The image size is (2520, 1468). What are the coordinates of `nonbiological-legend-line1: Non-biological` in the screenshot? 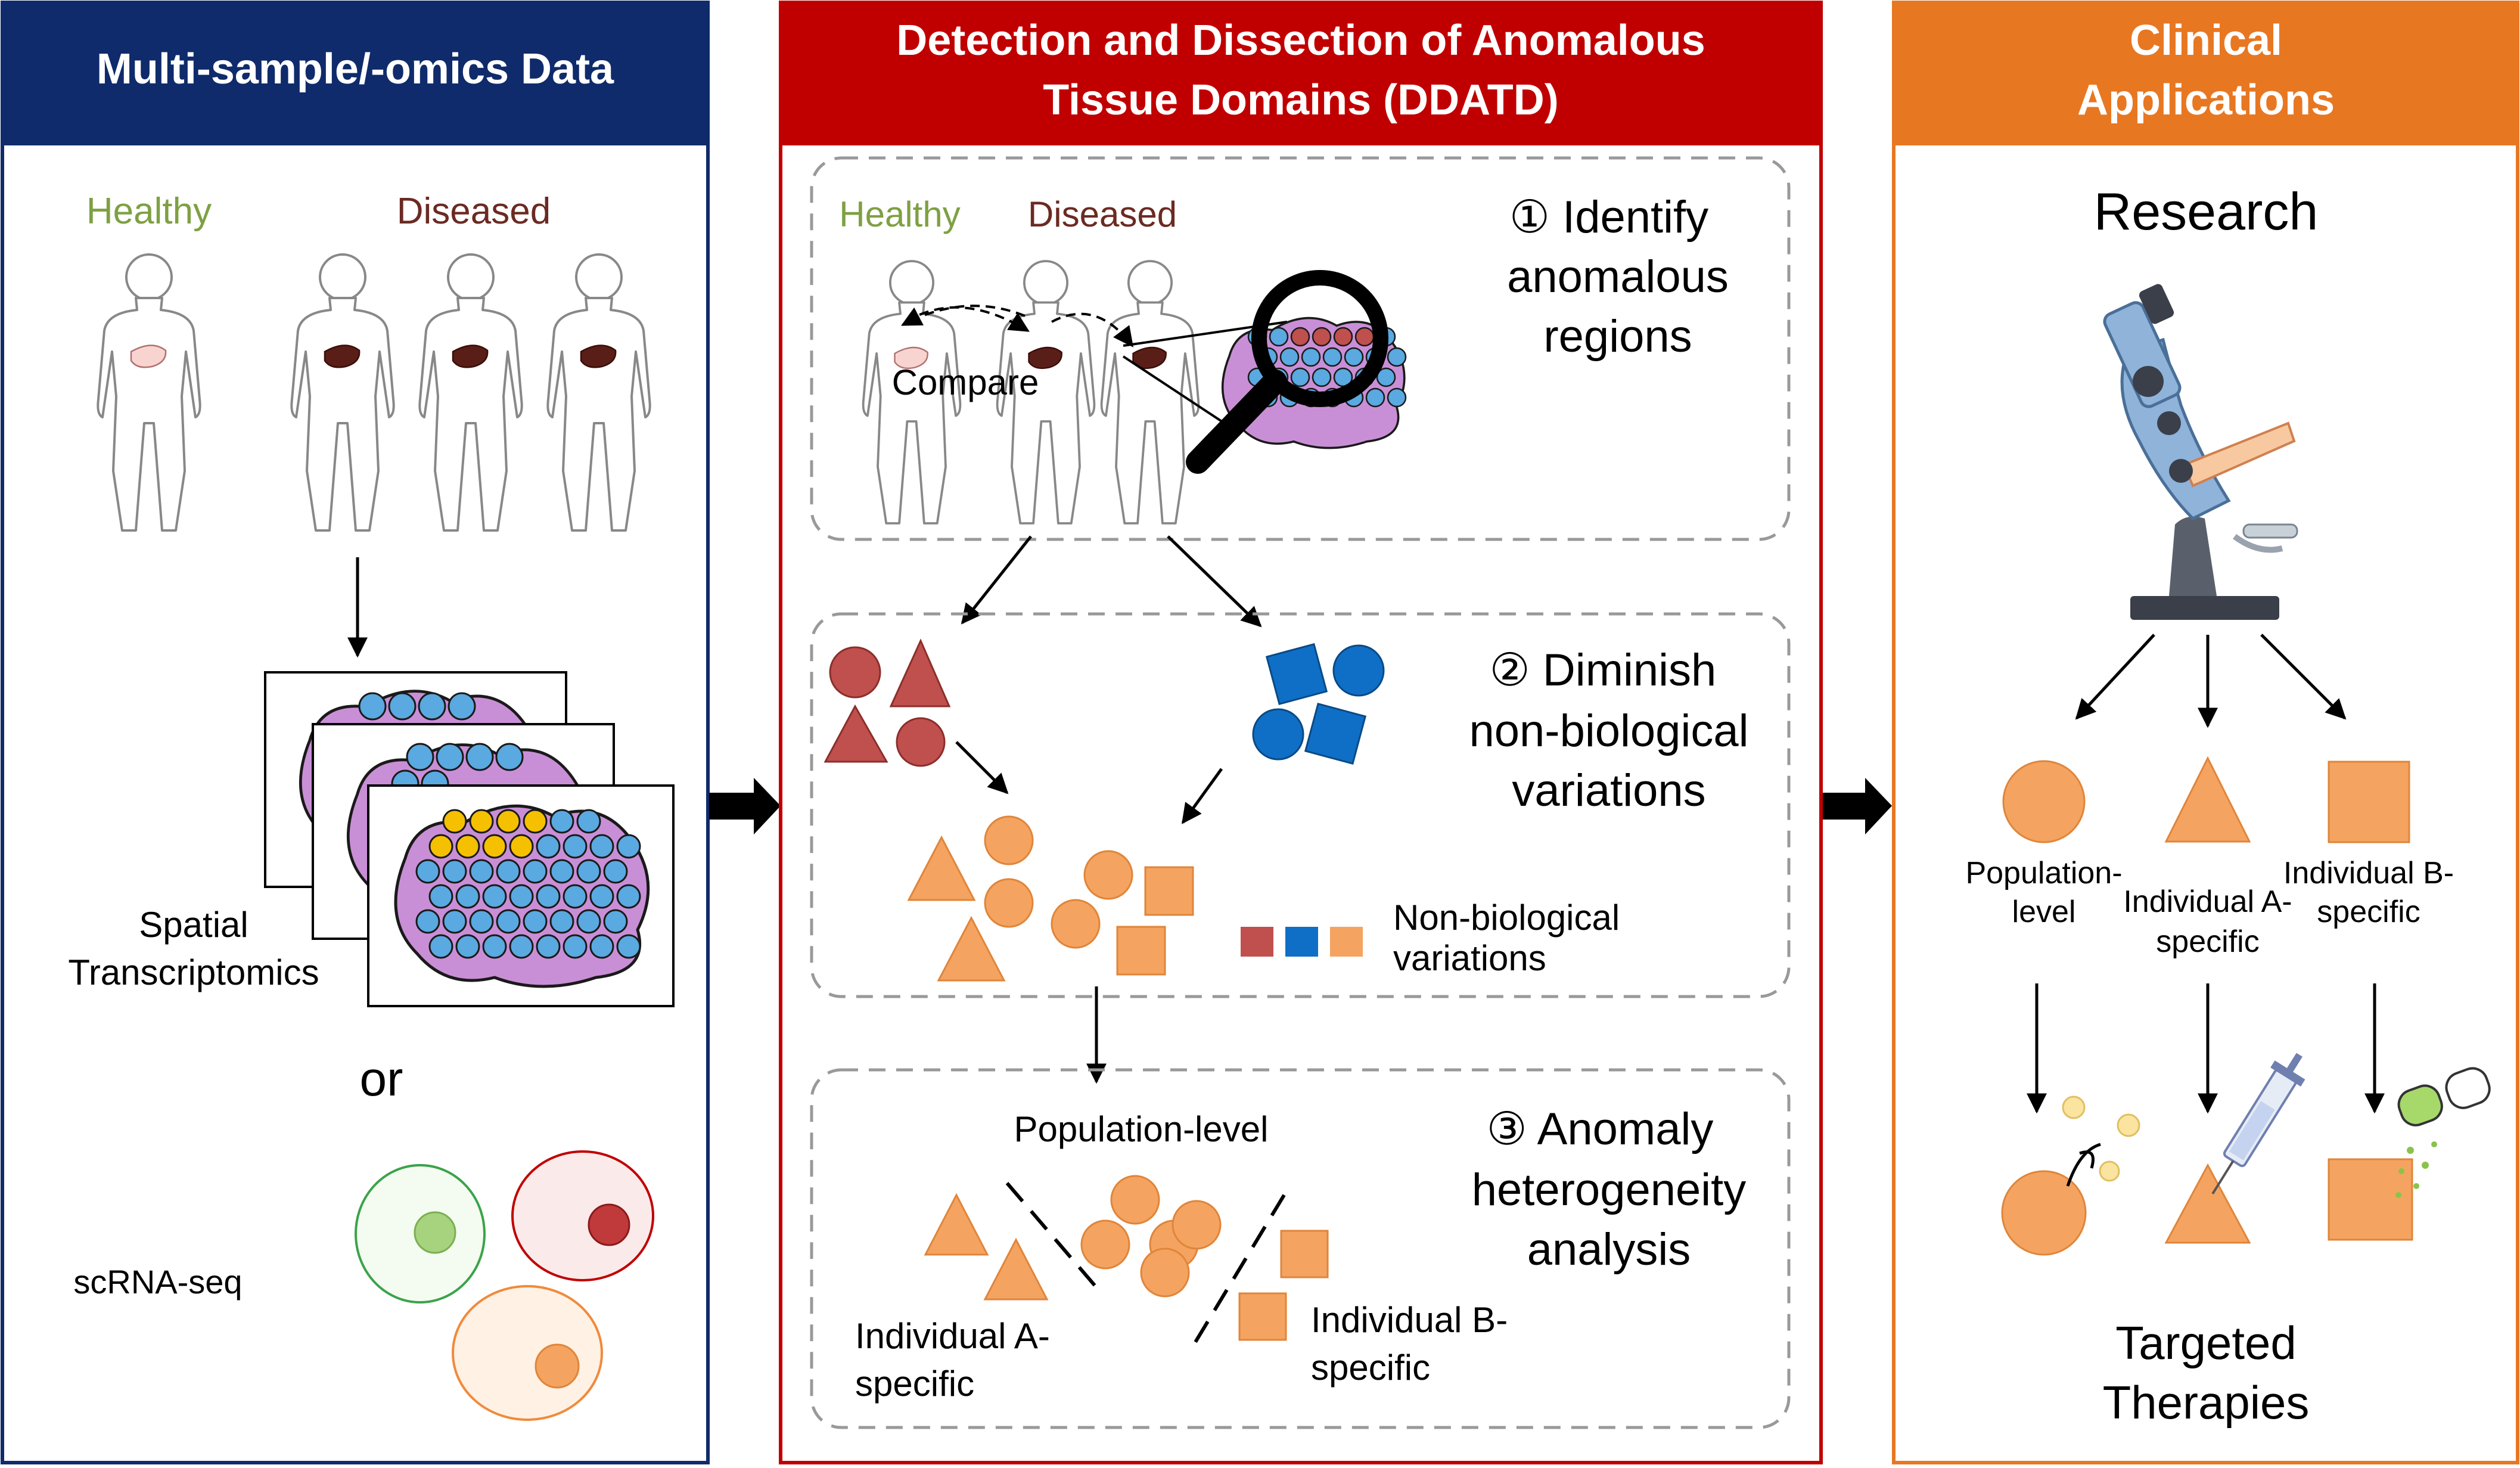 It's located at (1507, 918).